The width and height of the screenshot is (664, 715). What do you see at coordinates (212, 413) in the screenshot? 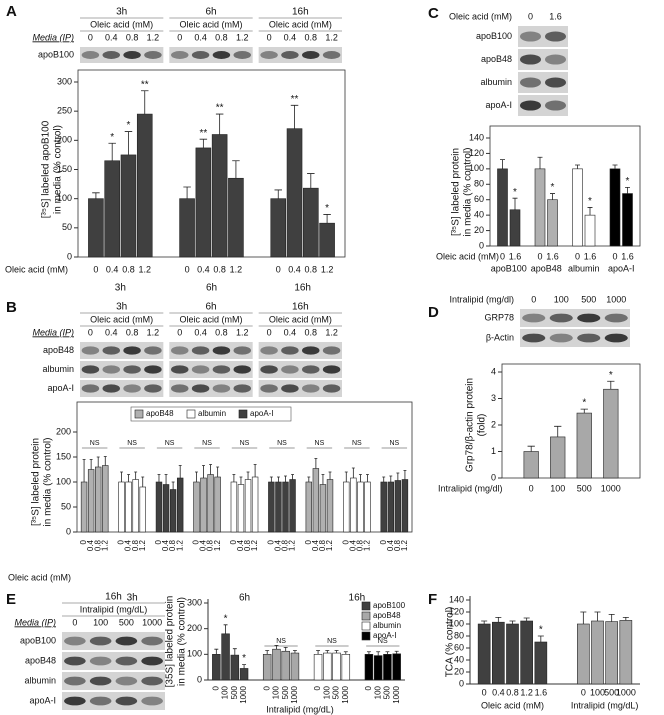
I see `legend-label: albumin` at bounding box center [212, 413].